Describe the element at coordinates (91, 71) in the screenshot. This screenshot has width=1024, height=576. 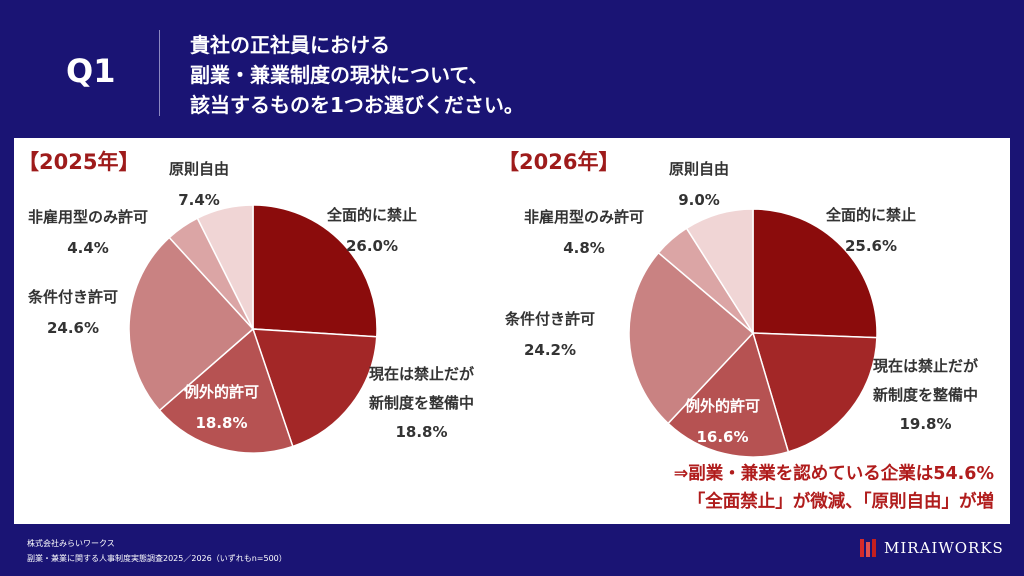
I see `question-number: Q1` at that location.